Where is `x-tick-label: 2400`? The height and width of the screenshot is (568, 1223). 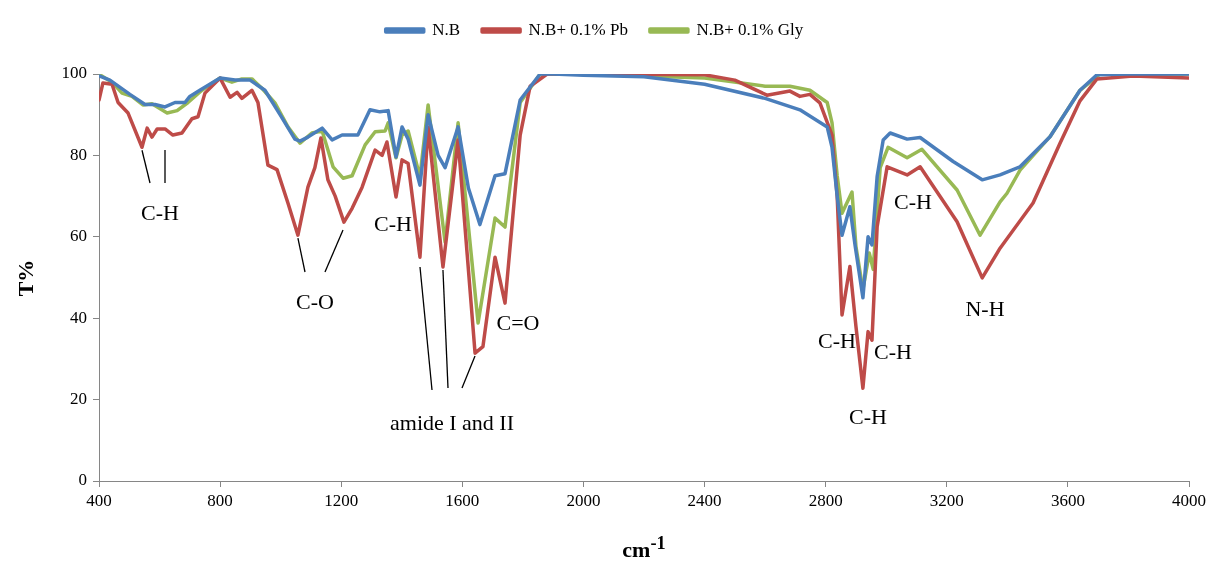
x-tick-label: 2400 is located at coordinates (704, 500).